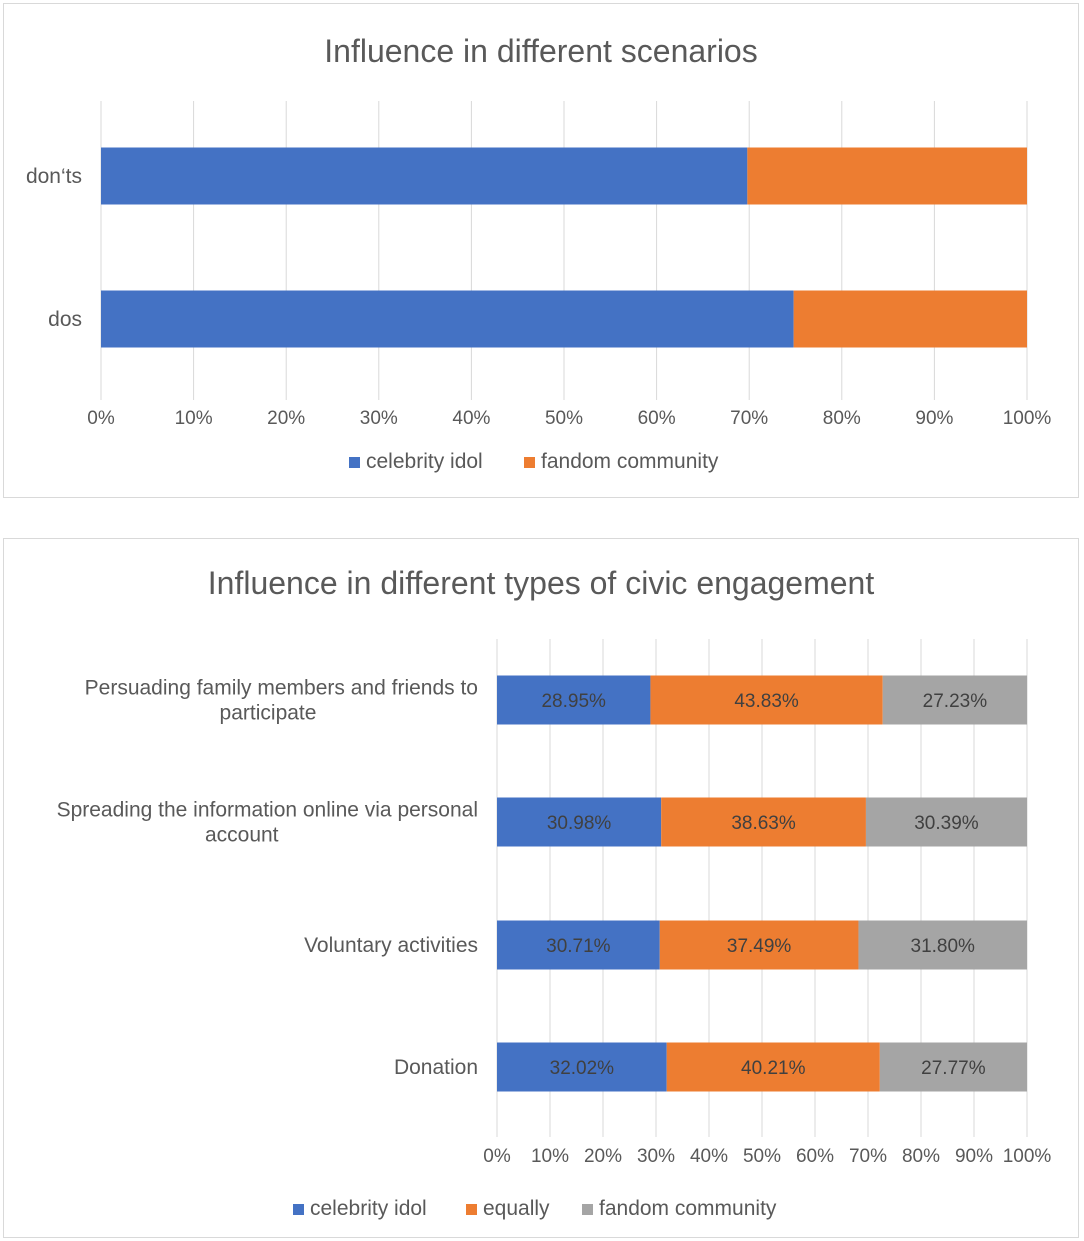  What do you see at coordinates (868, 1156) in the screenshot?
I see `civic-x-tick-label: 70%` at bounding box center [868, 1156].